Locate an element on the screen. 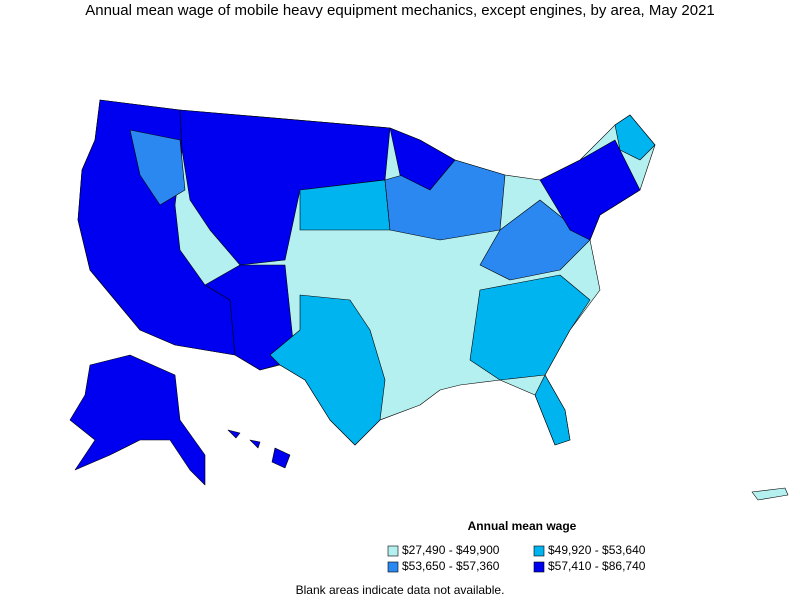 The height and width of the screenshot is (600, 800). legend-label: $53,650 - $57,360 is located at coordinates (451, 566).